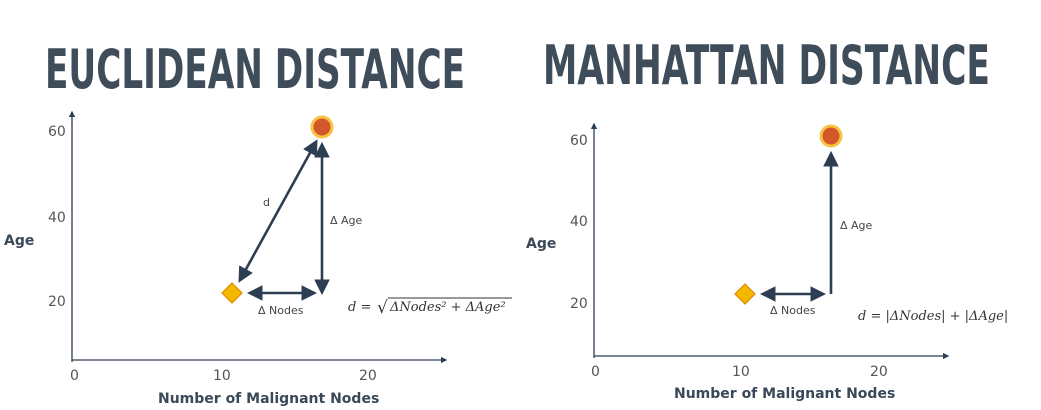 The image size is (1041, 410). Describe the element at coordinates (766, 65) in the screenshot. I see `manhattan-title: MANHATTAN DISTANCE` at that location.